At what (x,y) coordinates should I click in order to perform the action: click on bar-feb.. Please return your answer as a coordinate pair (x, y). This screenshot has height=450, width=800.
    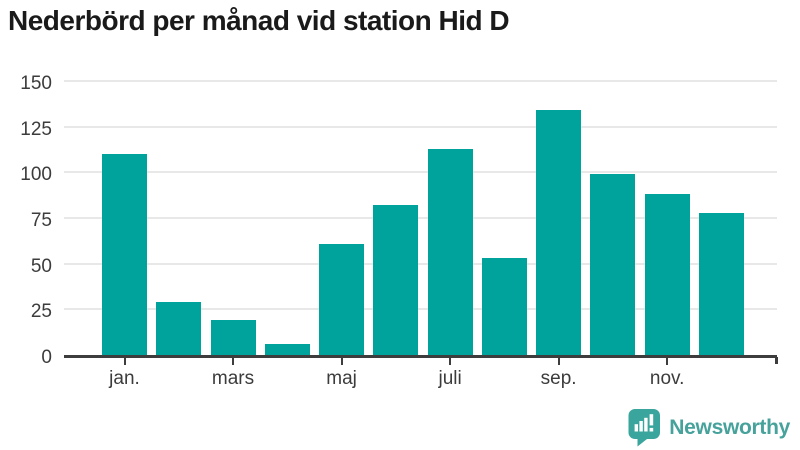
    Looking at the image, I should click on (179, 328).